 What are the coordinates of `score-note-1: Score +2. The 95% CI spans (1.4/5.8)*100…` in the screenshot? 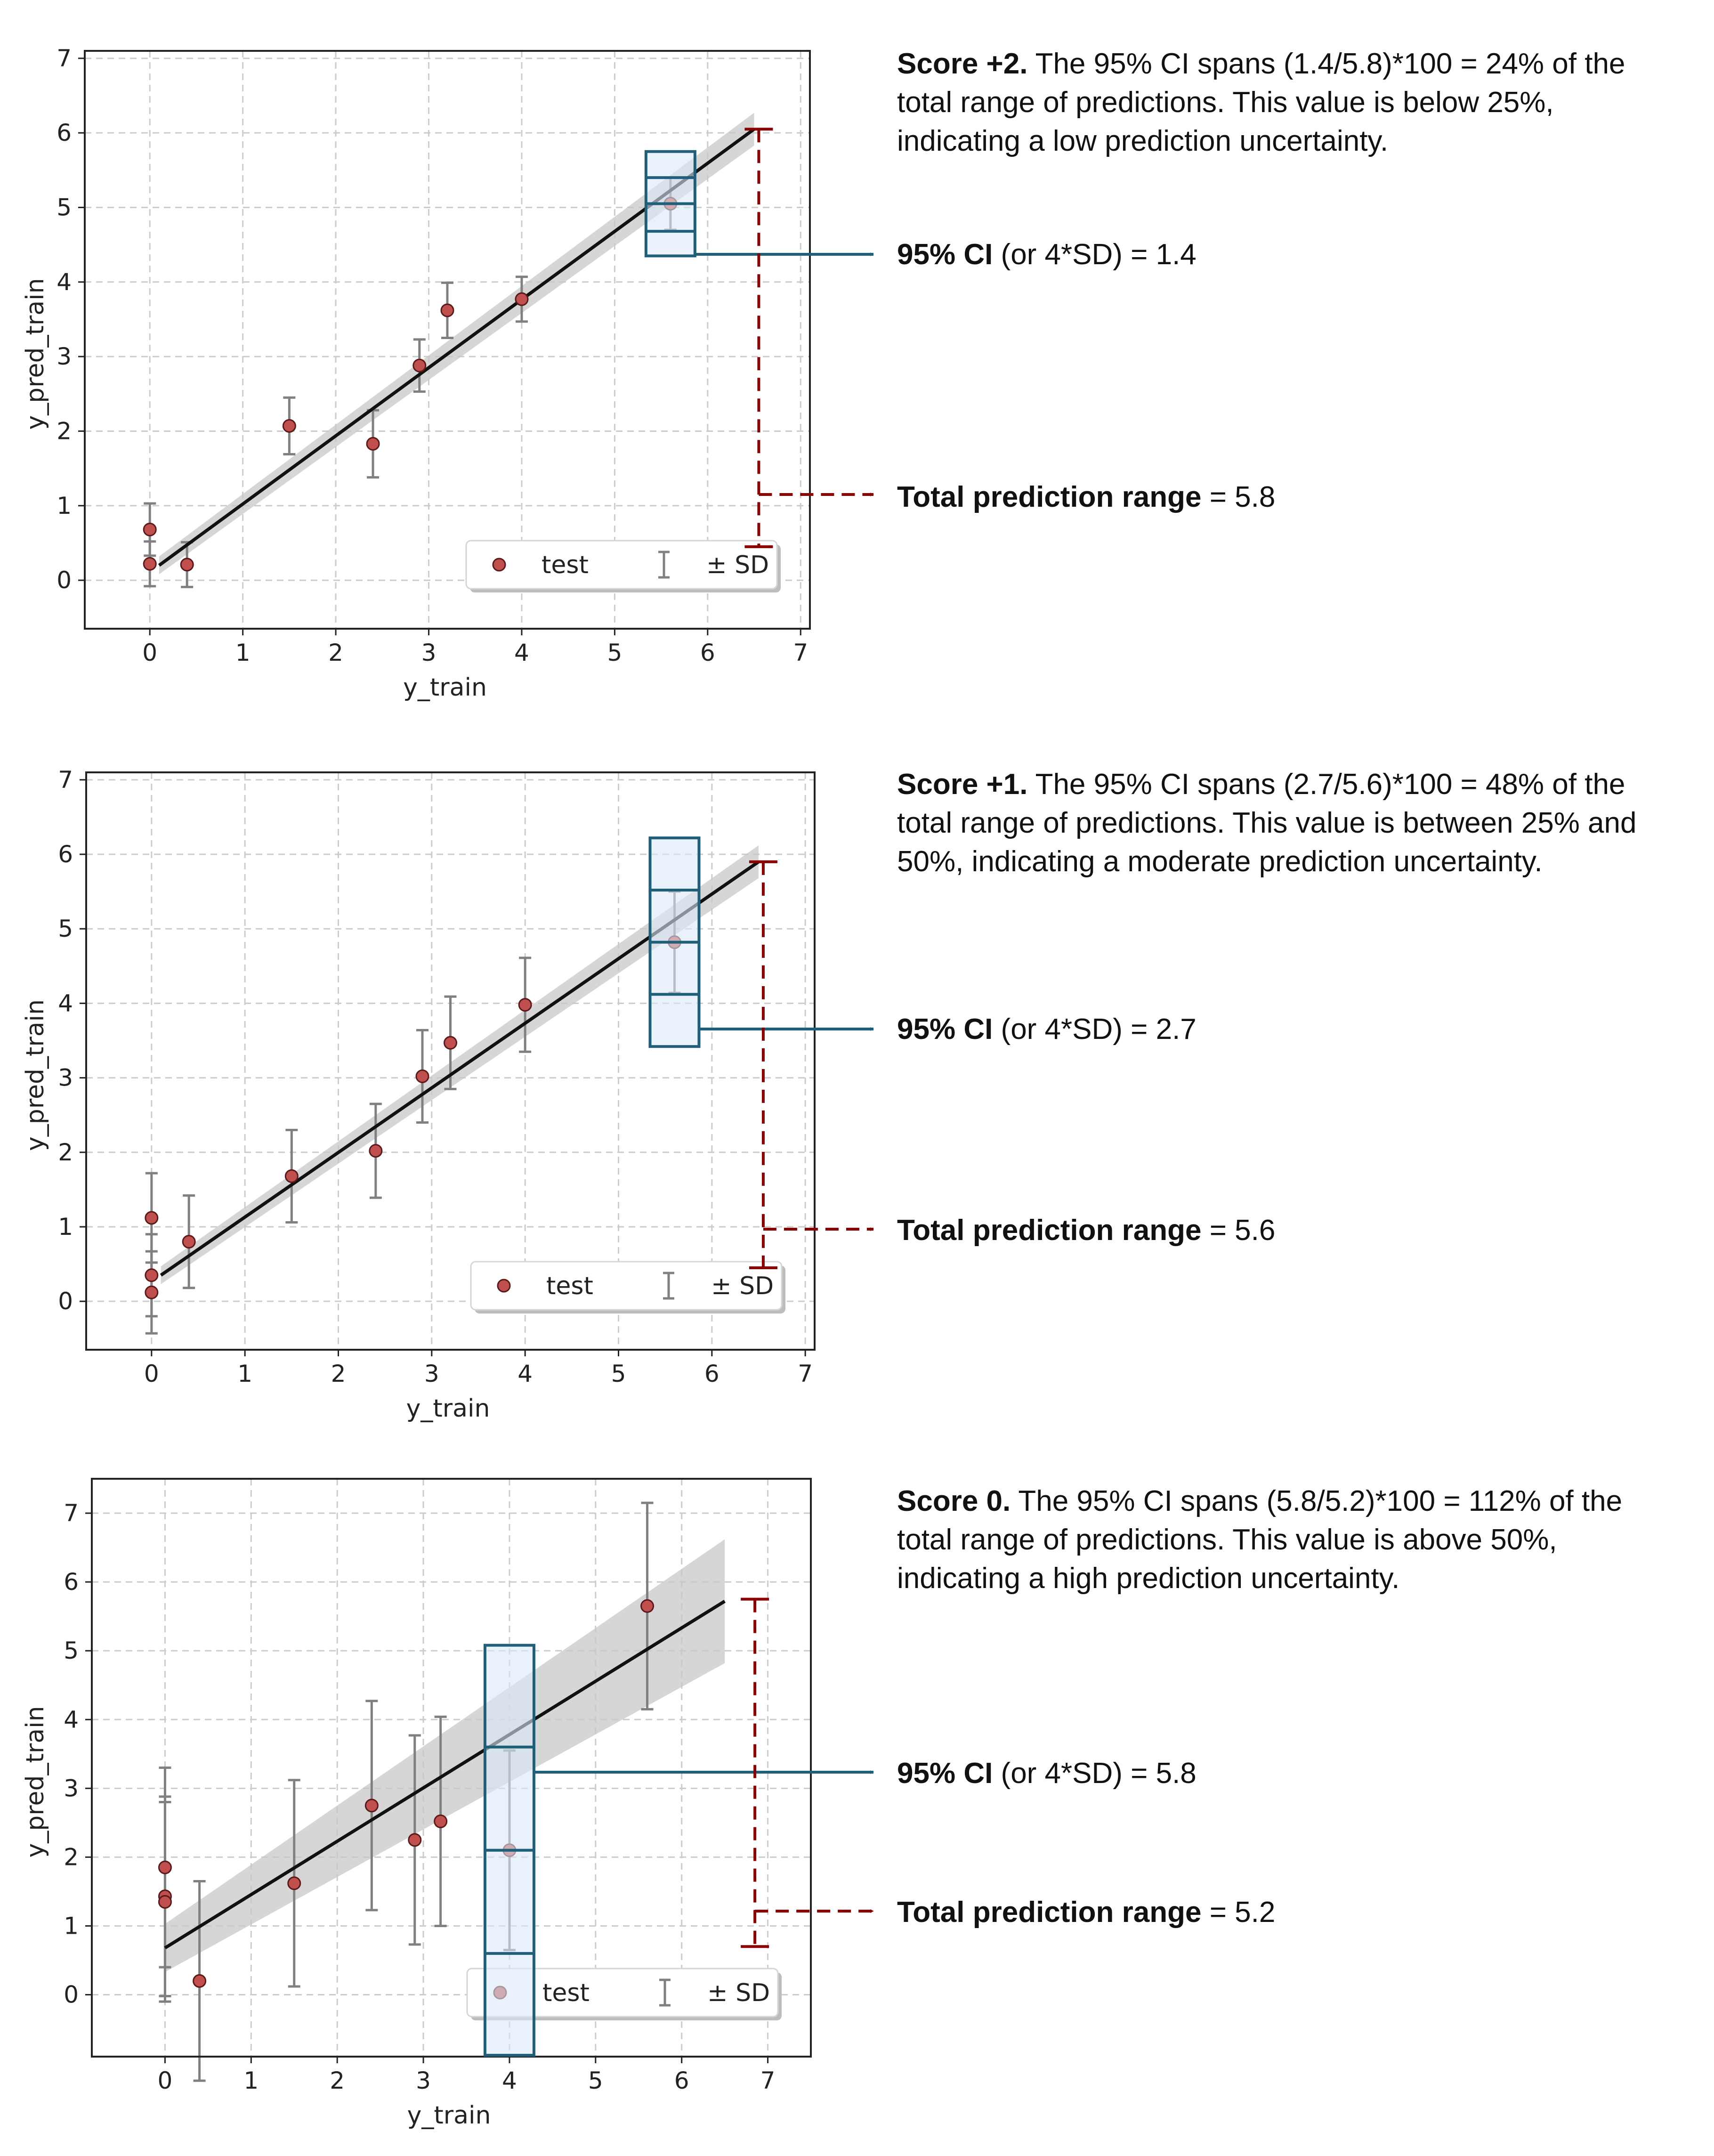 It's located at (1273, 103).